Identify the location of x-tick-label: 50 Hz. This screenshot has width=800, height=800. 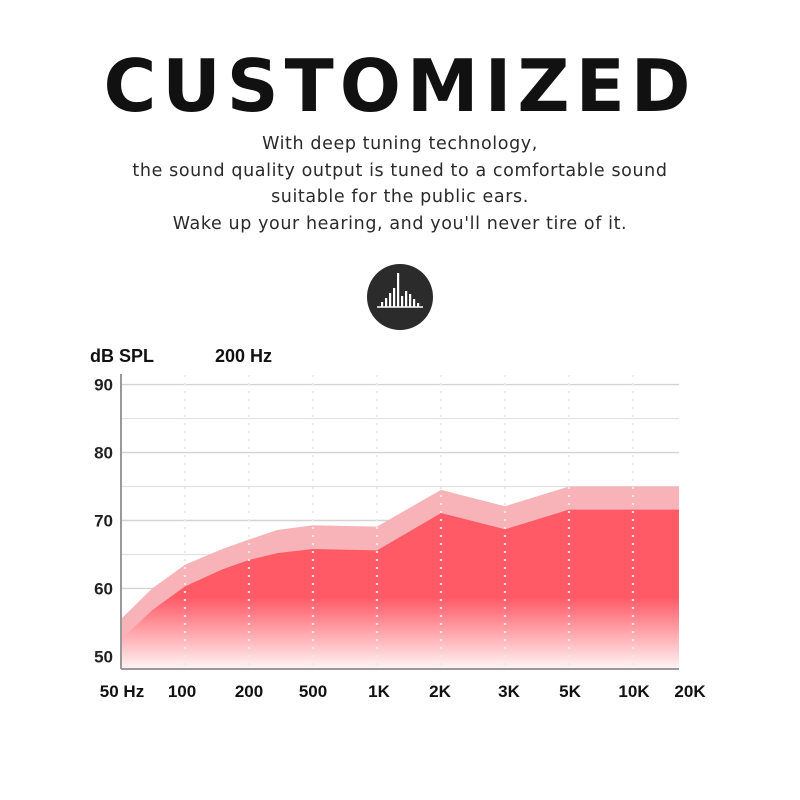
(122, 691).